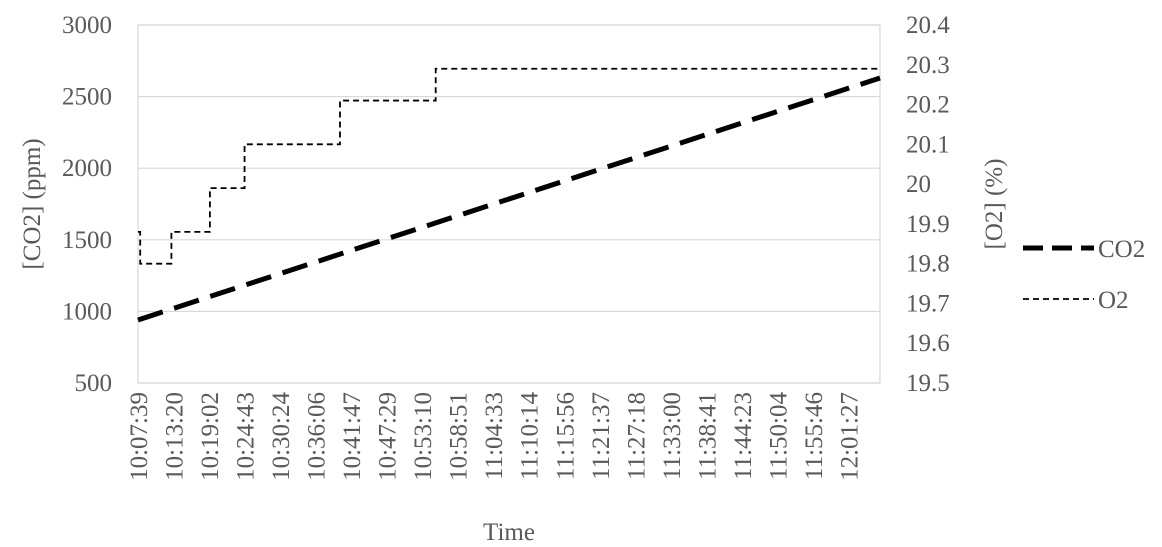 The height and width of the screenshot is (547, 1162). Describe the element at coordinates (743, 436) in the screenshot. I see `x-tick-label: 11:44:23` at that location.